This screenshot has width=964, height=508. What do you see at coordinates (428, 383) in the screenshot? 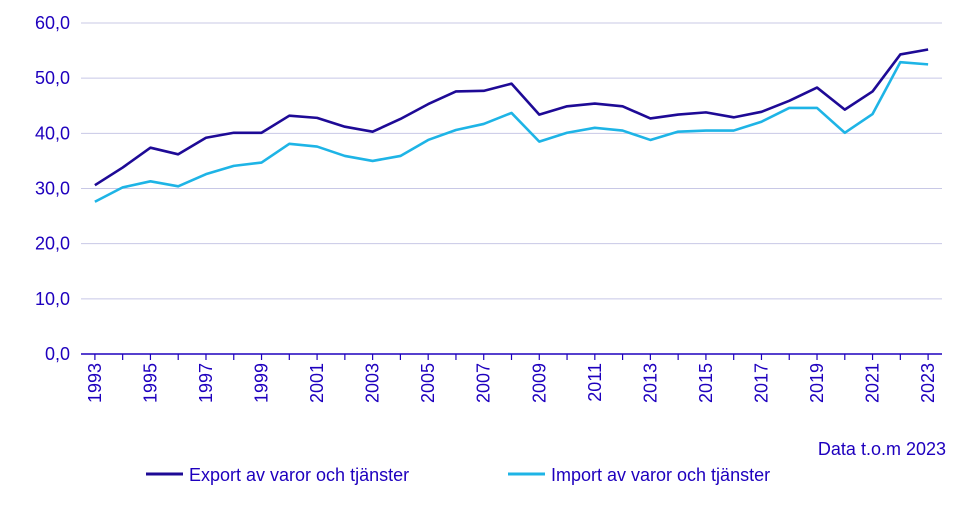
I see `x-tick-label: 2005` at bounding box center [428, 383].